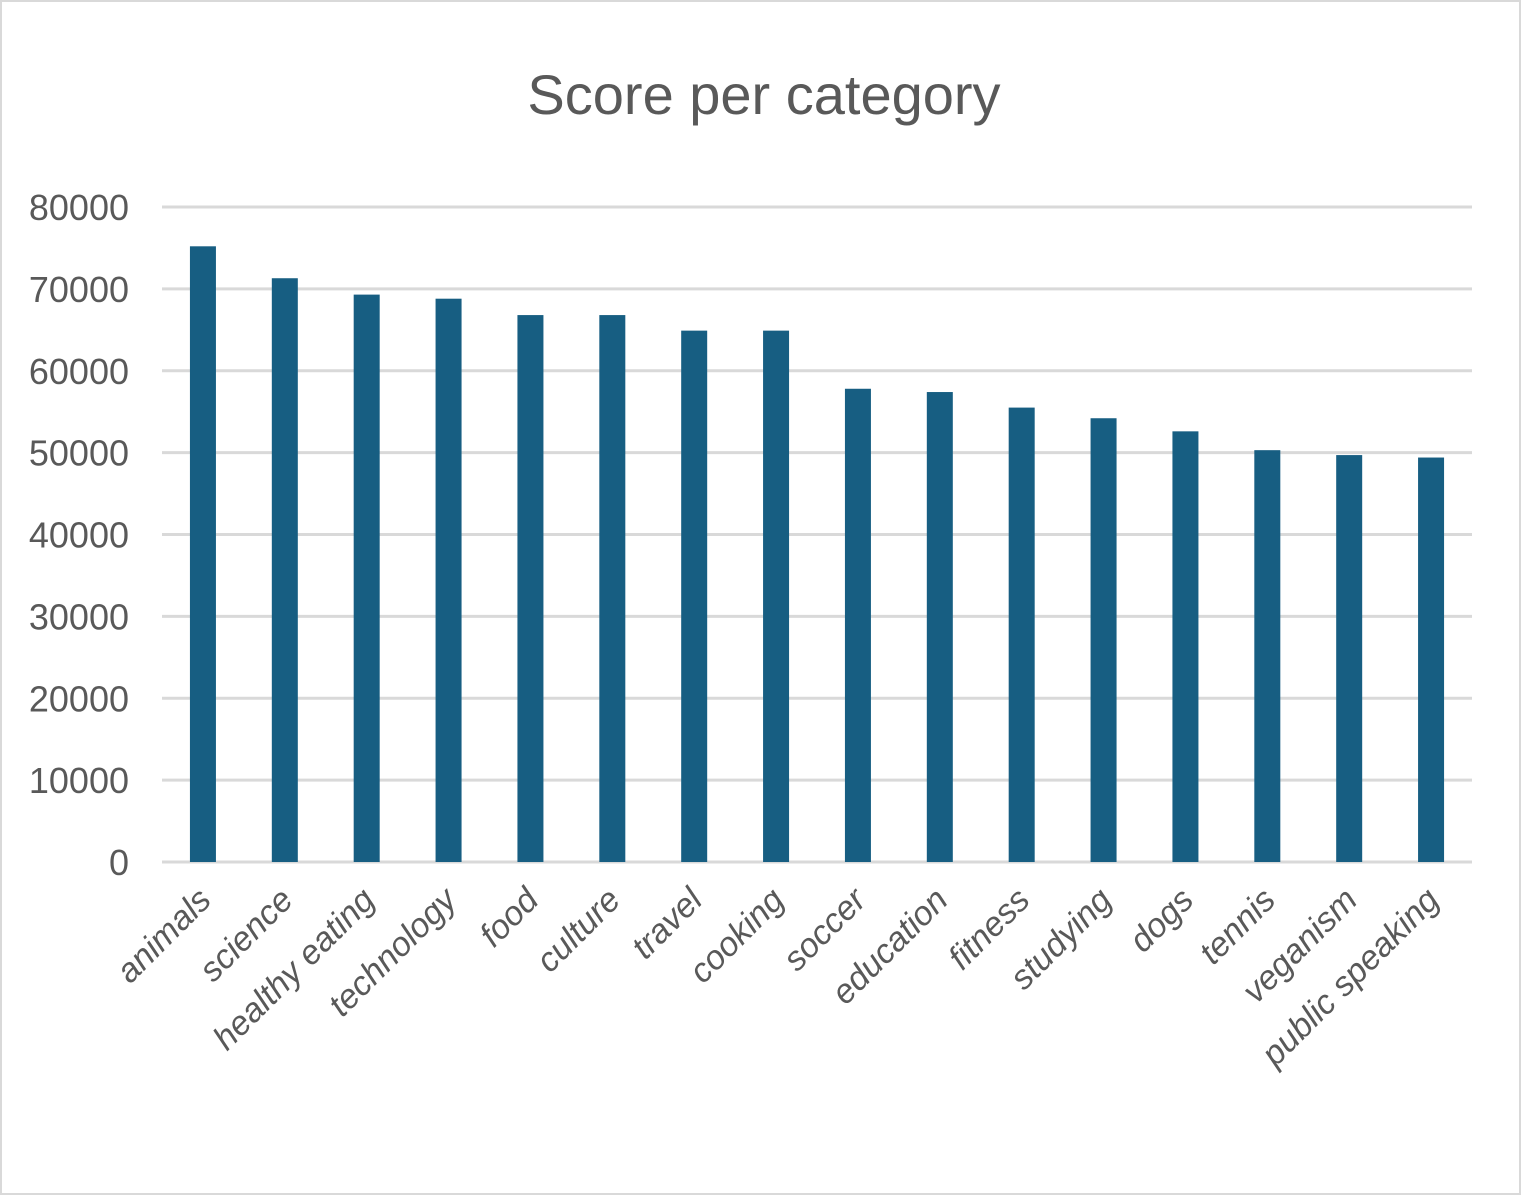  I want to click on bar-veganism, so click(1349, 658).